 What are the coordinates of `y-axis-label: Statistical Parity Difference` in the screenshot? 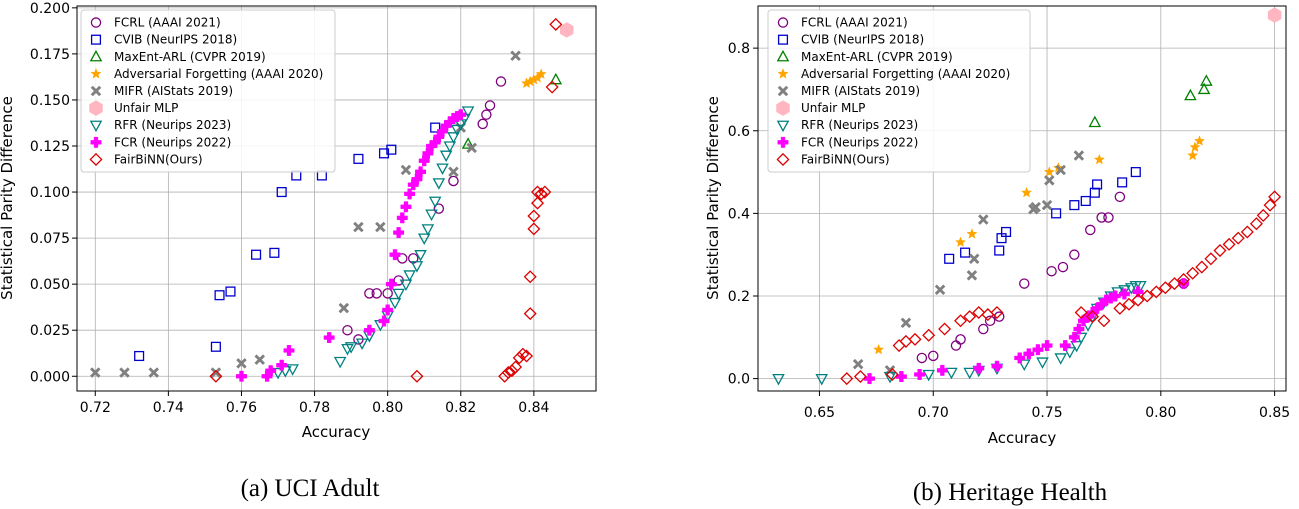 It's located at (713, 198).